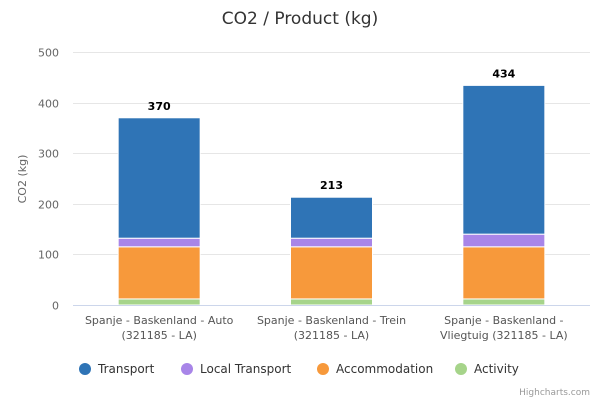  I want to click on x-category-label: Spanje - Baskenland - Trein, so click(331, 320).